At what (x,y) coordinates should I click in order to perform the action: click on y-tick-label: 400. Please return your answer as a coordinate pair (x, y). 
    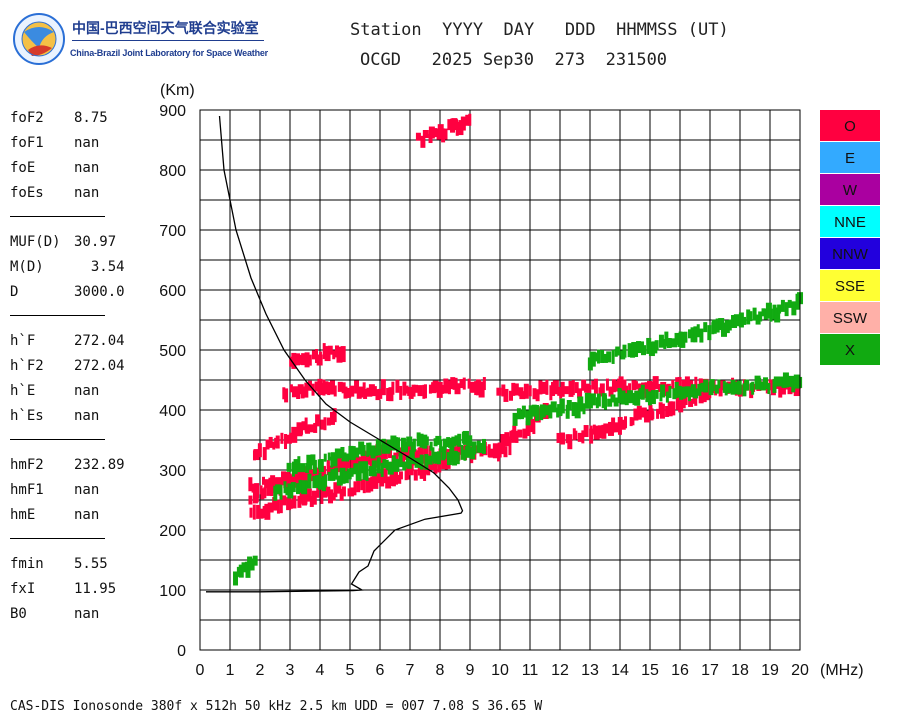
    Looking at the image, I should click on (172, 411).